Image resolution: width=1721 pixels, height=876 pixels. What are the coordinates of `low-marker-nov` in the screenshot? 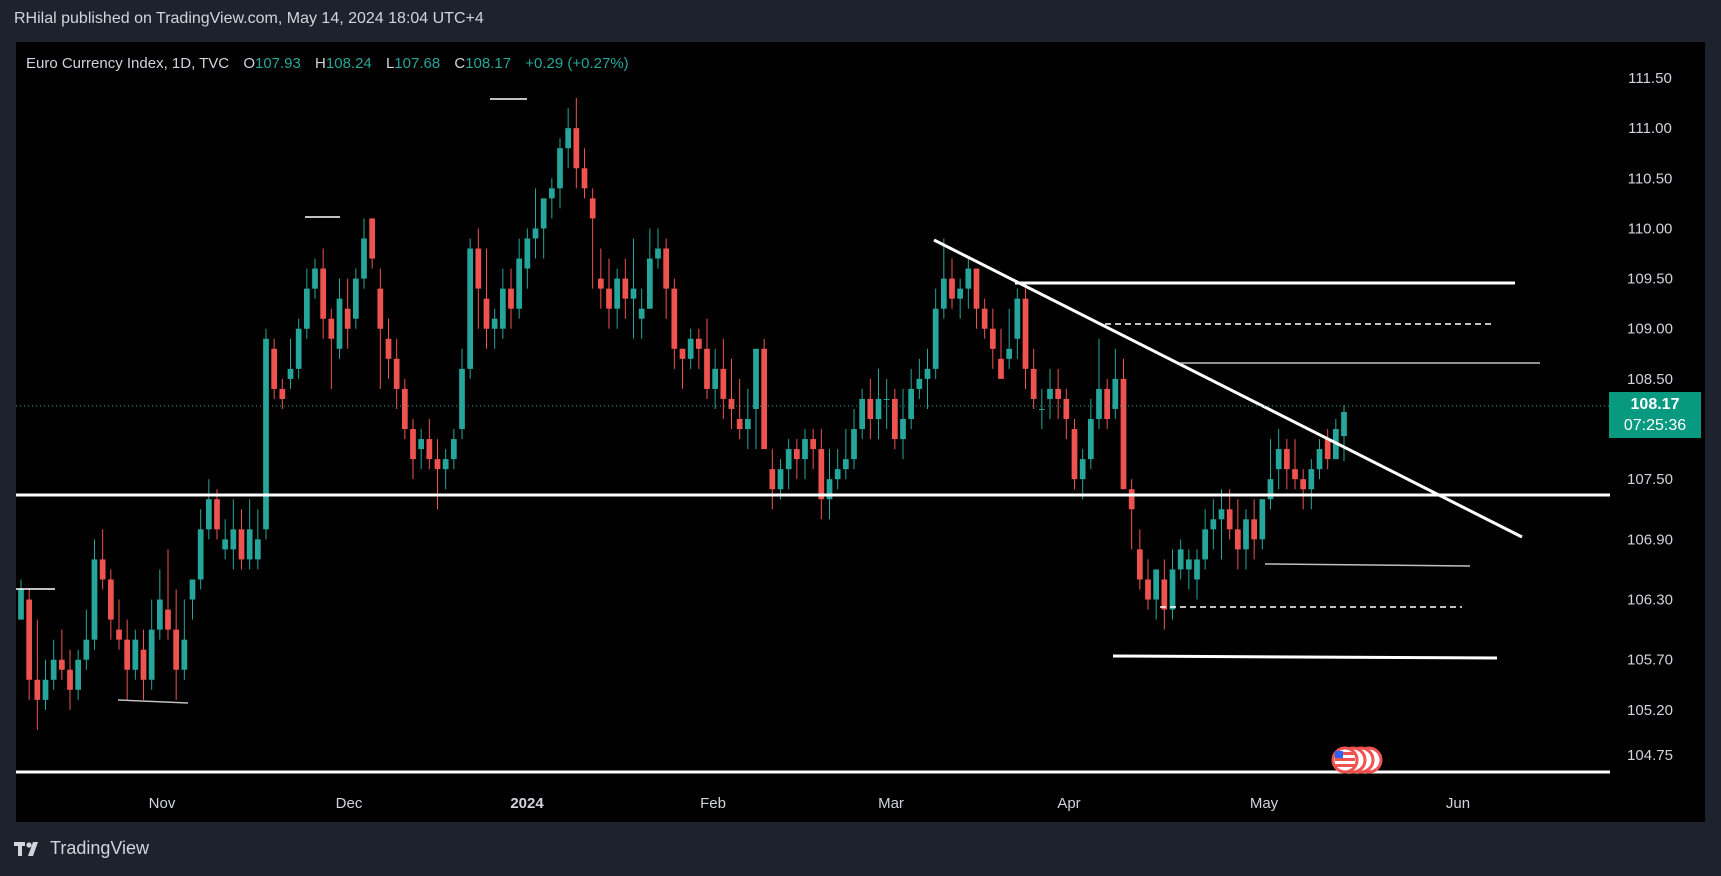 It's located at (153, 701).